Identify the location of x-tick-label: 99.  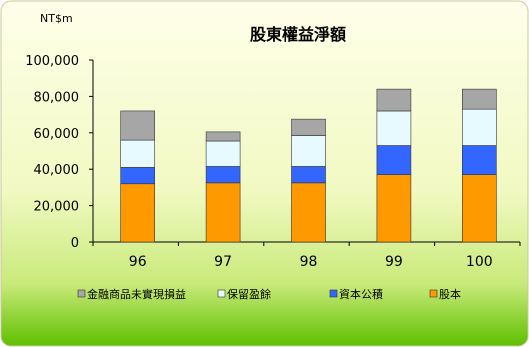
(394, 262).